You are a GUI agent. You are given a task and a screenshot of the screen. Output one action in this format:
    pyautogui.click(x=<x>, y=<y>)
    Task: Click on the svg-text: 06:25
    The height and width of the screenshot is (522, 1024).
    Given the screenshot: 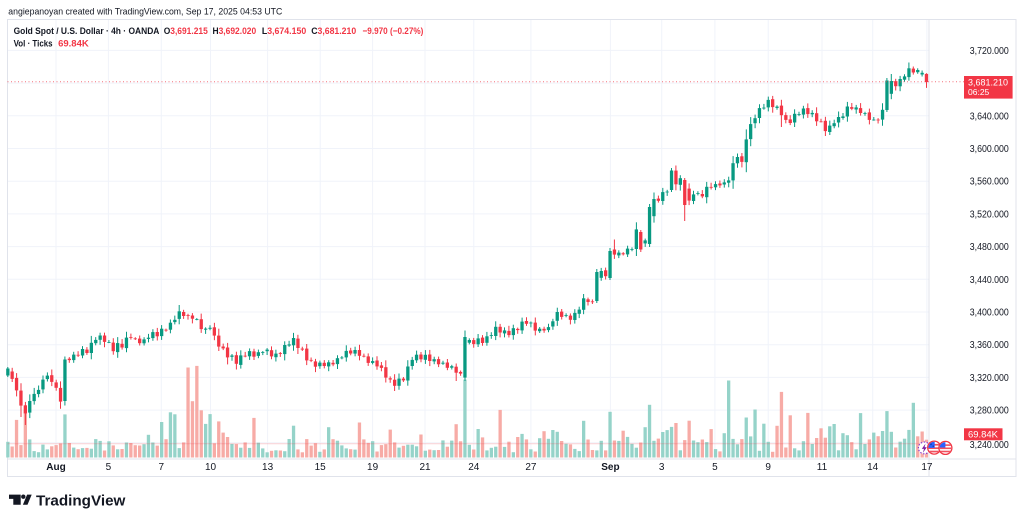 What is the action you would take?
    pyautogui.click(x=979, y=92)
    